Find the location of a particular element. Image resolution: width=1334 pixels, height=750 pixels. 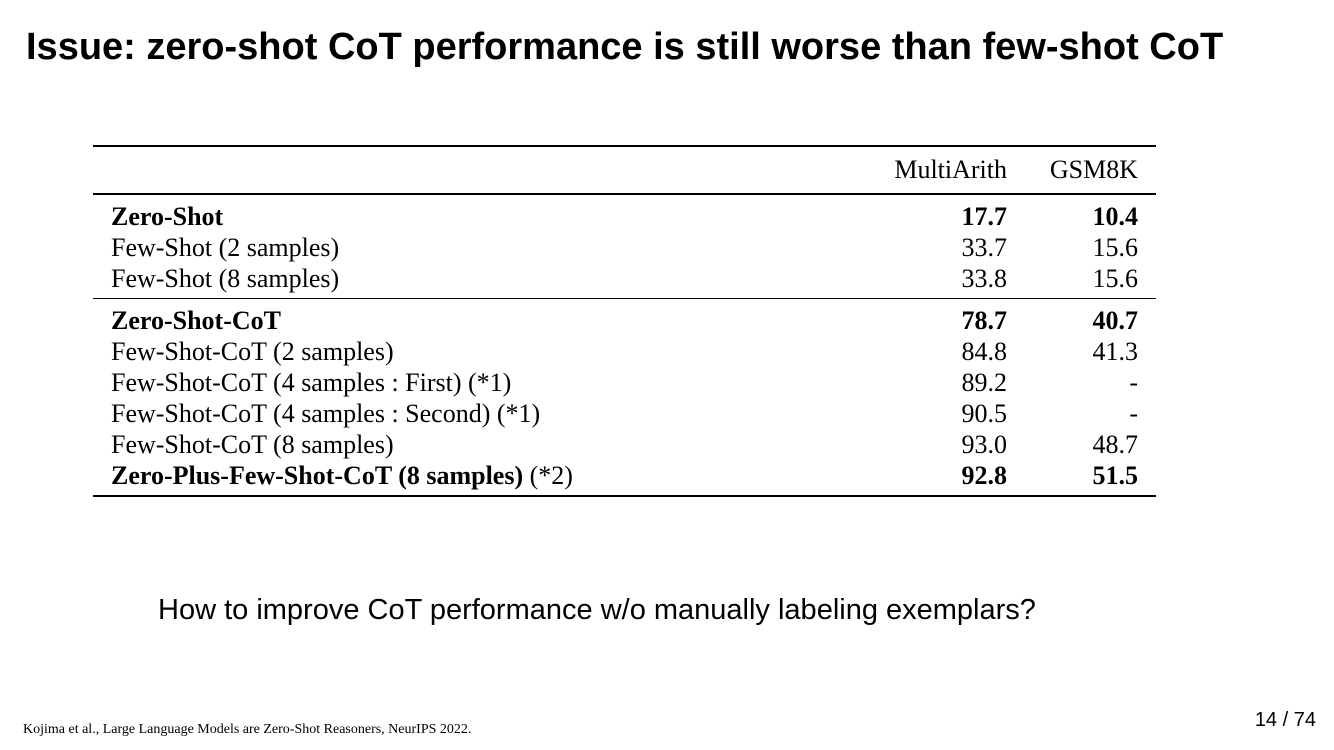

table-group-rule is located at coordinates (624, 298).